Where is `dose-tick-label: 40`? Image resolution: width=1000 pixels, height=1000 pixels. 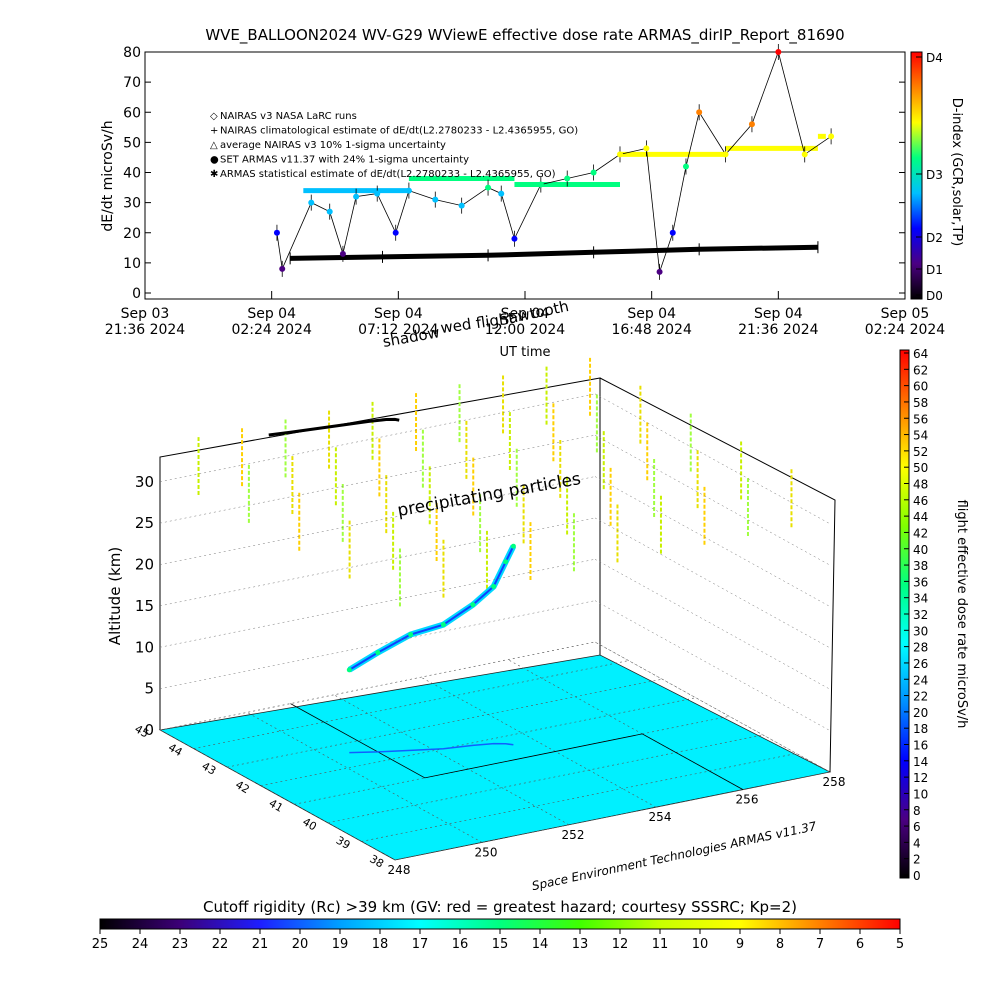
dose-tick-label: 40 is located at coordinates (920, 550).